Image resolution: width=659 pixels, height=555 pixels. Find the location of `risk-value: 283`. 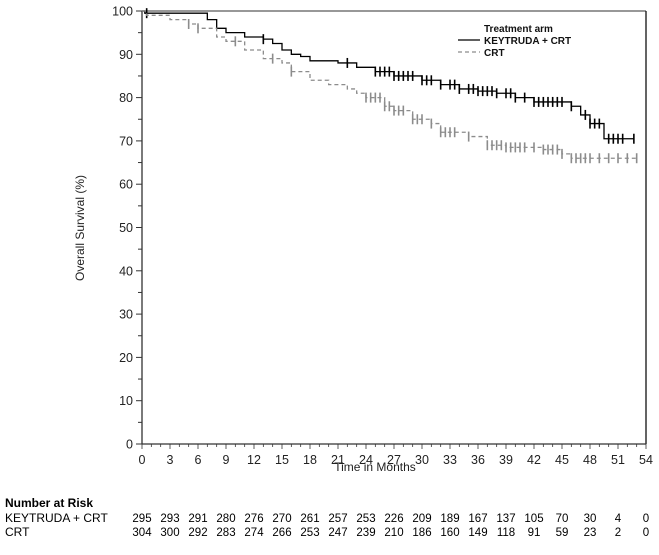

risk-value: 283 is located at coordinates (226, 533).